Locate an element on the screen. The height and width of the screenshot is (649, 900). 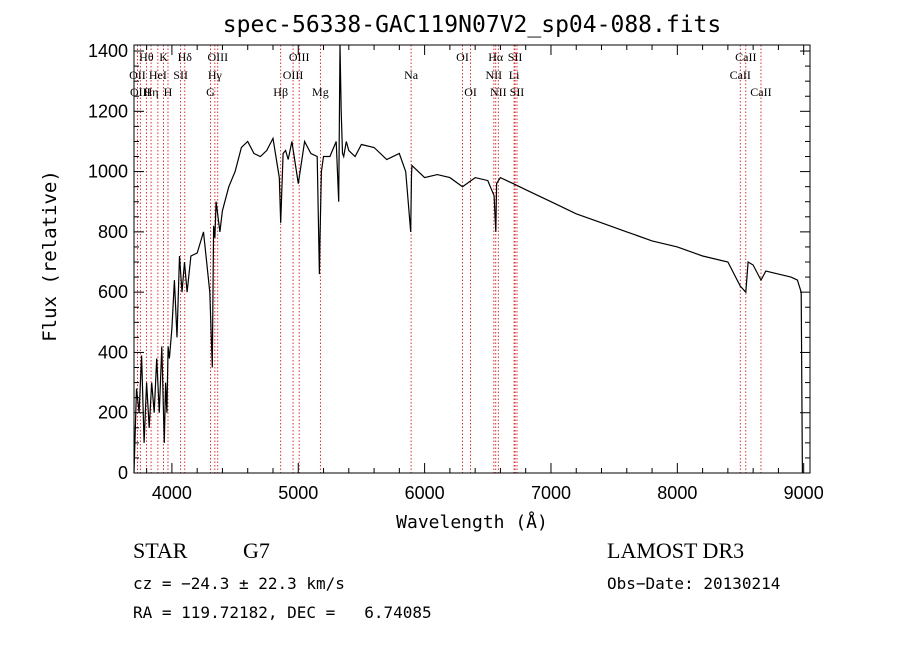
x-tick-label: 9000 is located at coordinates (804, 493).